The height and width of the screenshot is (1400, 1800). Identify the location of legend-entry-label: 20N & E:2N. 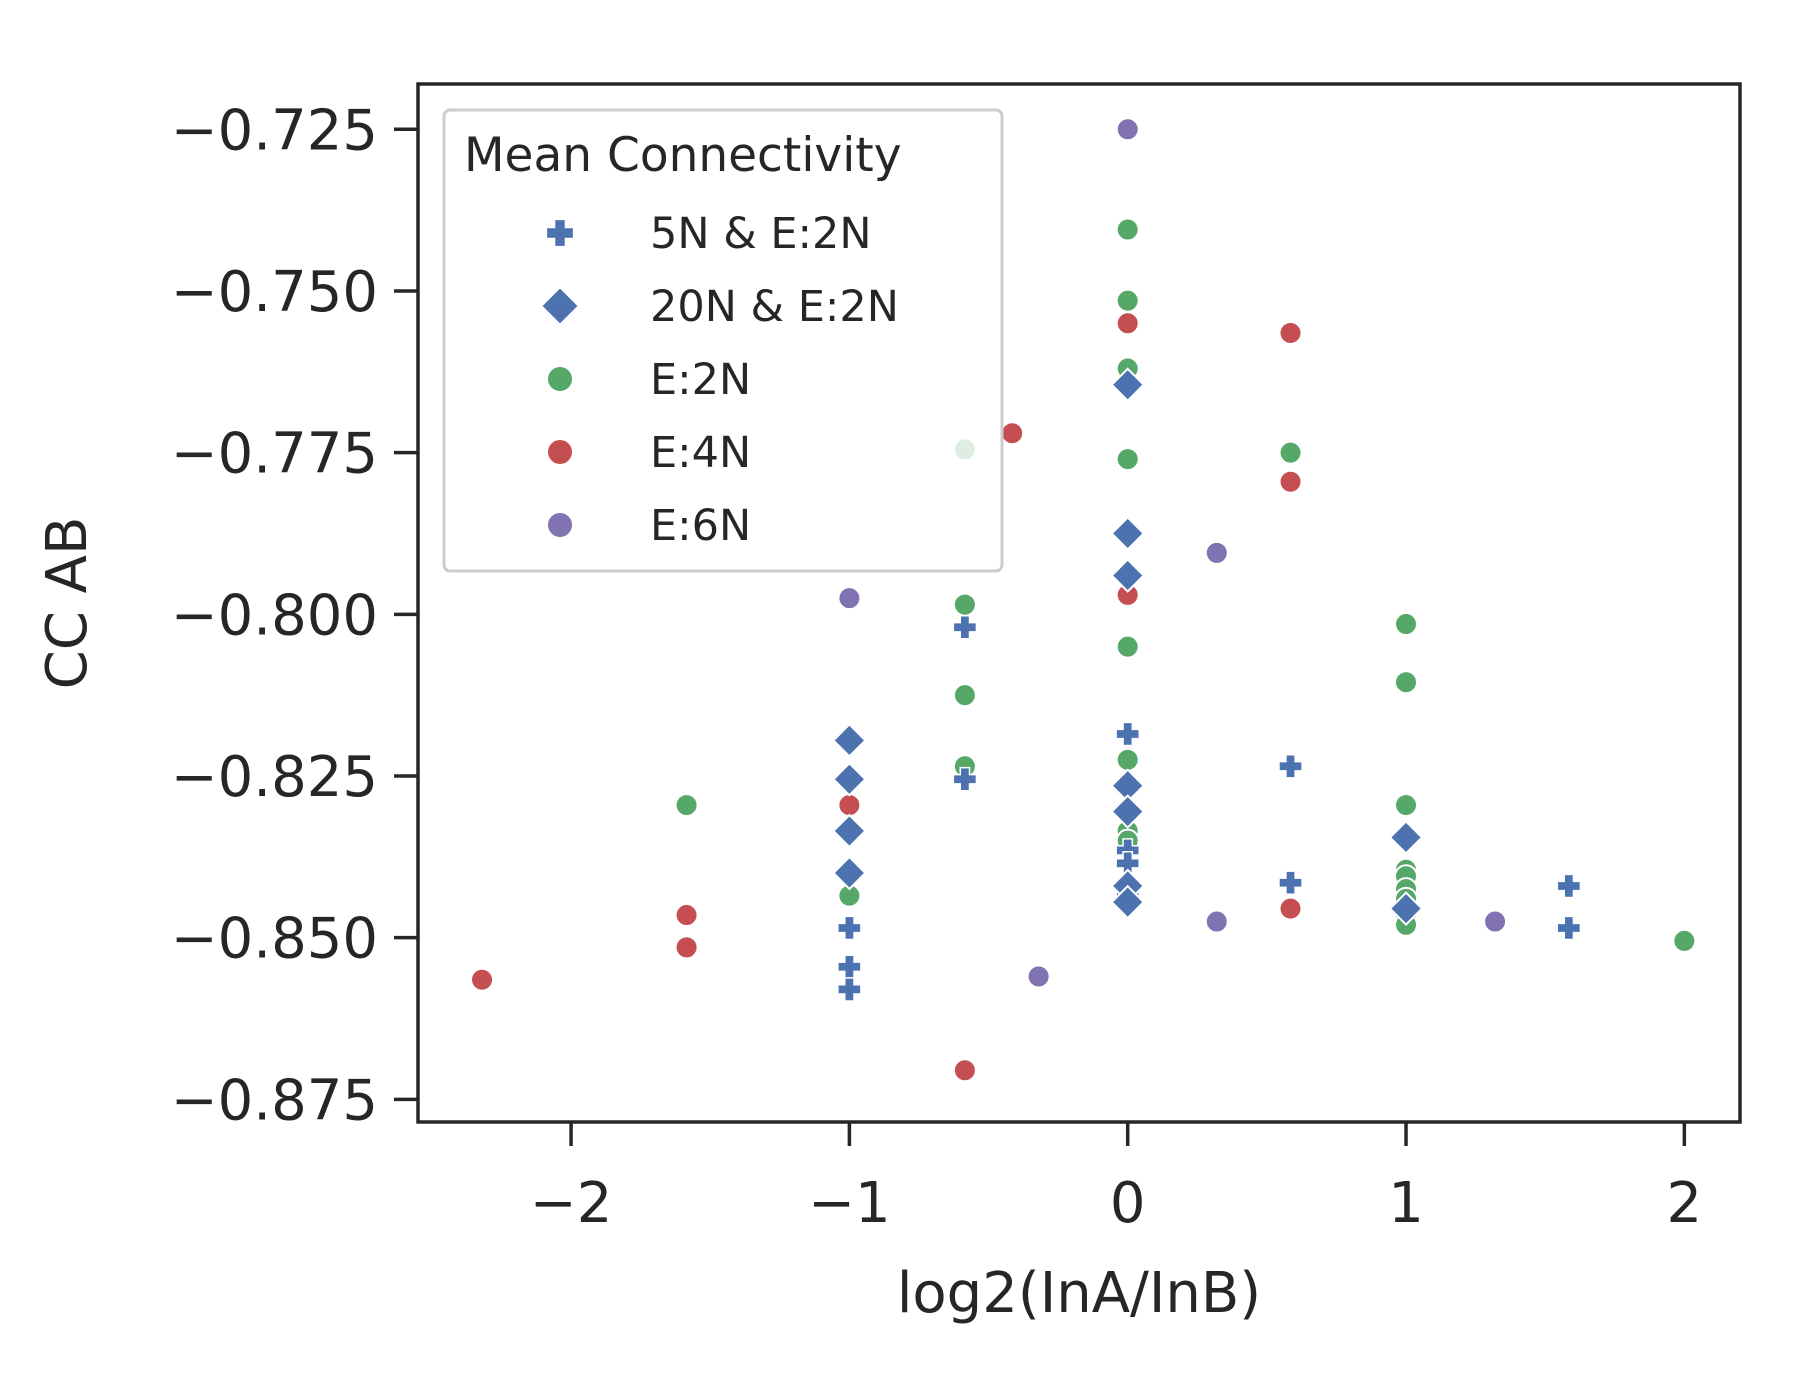
(774, 307).